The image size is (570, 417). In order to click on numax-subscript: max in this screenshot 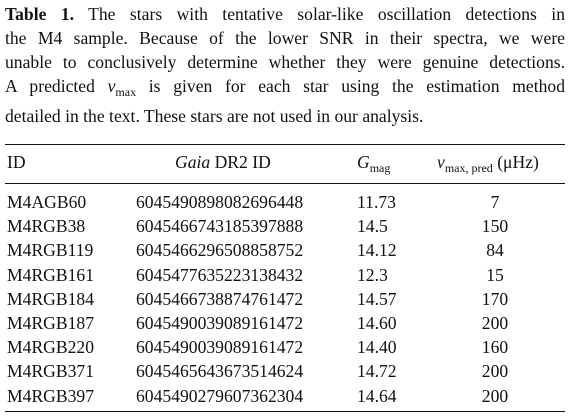, I will do `click(126, 92)`.